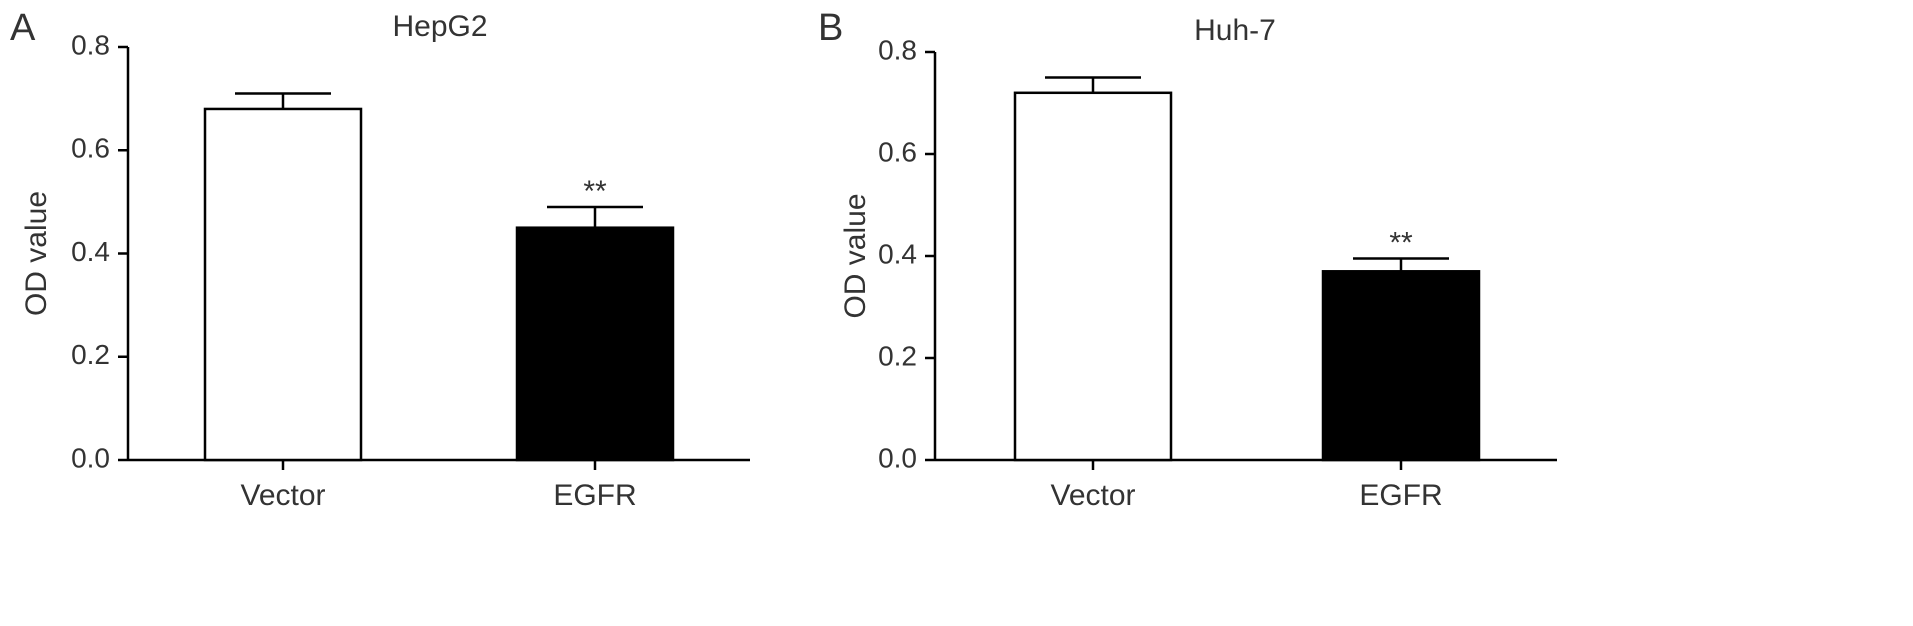 Image resolution: width=1913 pixels, height=626 pixels. I want to click on panel-letter: B, so click(830, 28).